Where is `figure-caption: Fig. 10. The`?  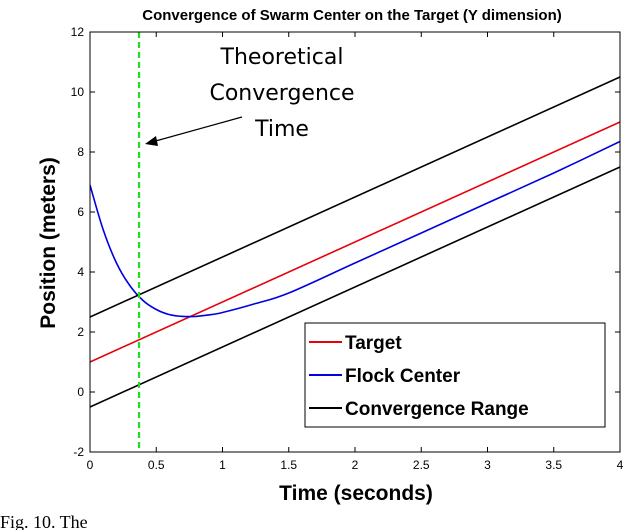 figure-caption: Fig. 10. The is located at coordinates (44, 521).